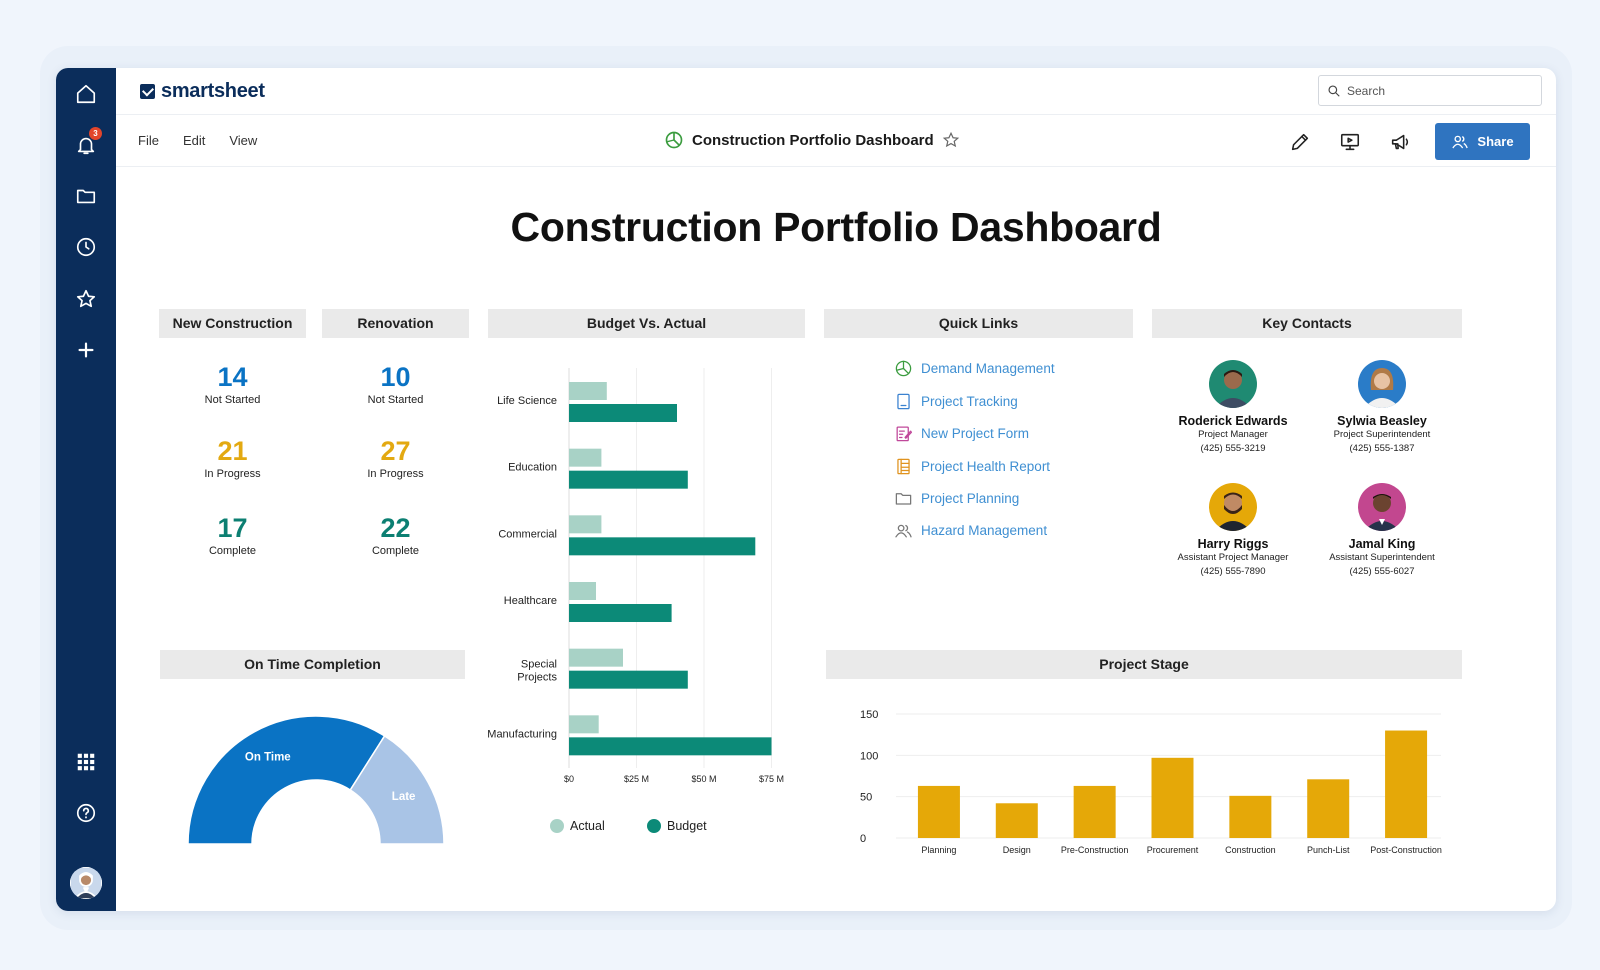 This screenshot has height=970, width=1600. I want to click on share-button: Share, so click(1482, 141).